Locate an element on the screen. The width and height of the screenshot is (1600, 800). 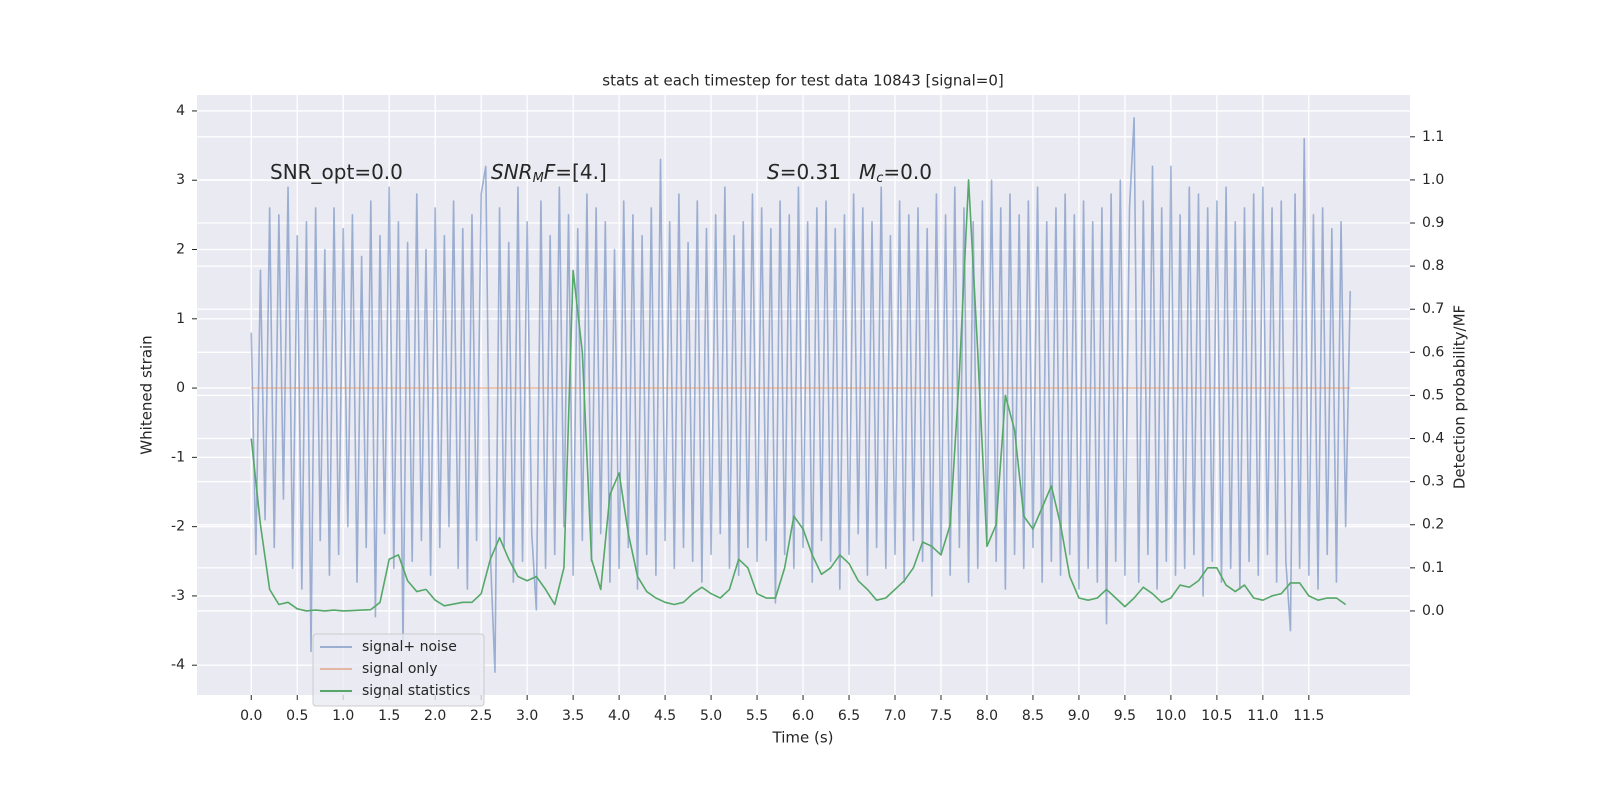
annotation-part: c is located at coordinates (879, 178).